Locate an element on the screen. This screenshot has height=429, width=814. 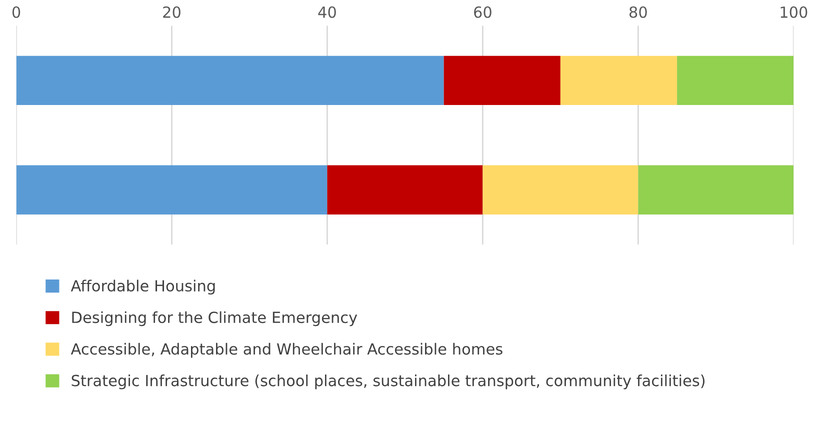
x-tick-label: 20 is located at coordinates (171, 12).